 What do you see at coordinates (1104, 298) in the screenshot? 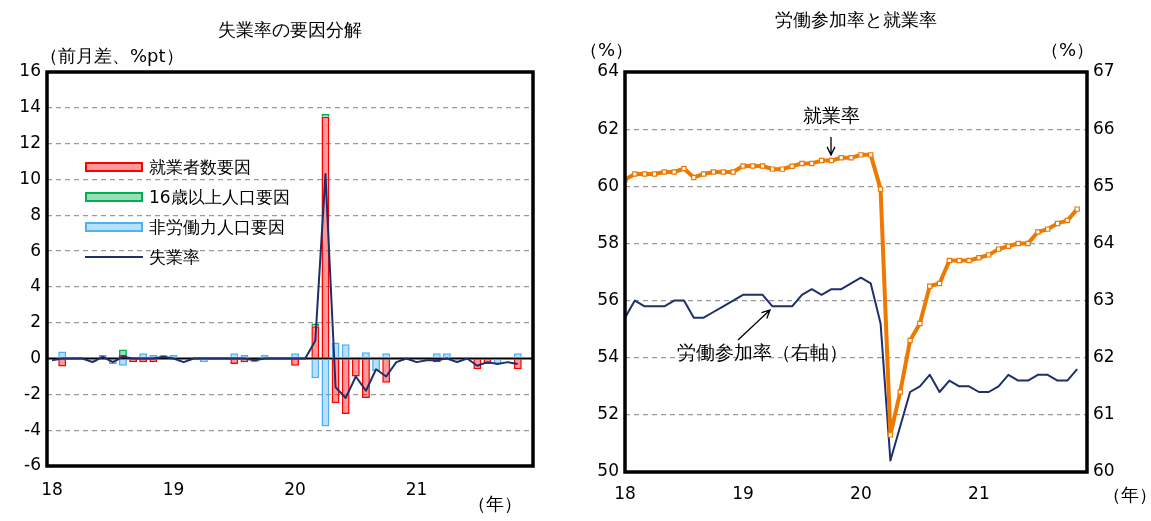
I see `y2-tick-label: 63` at bounding box center [1104, 298].